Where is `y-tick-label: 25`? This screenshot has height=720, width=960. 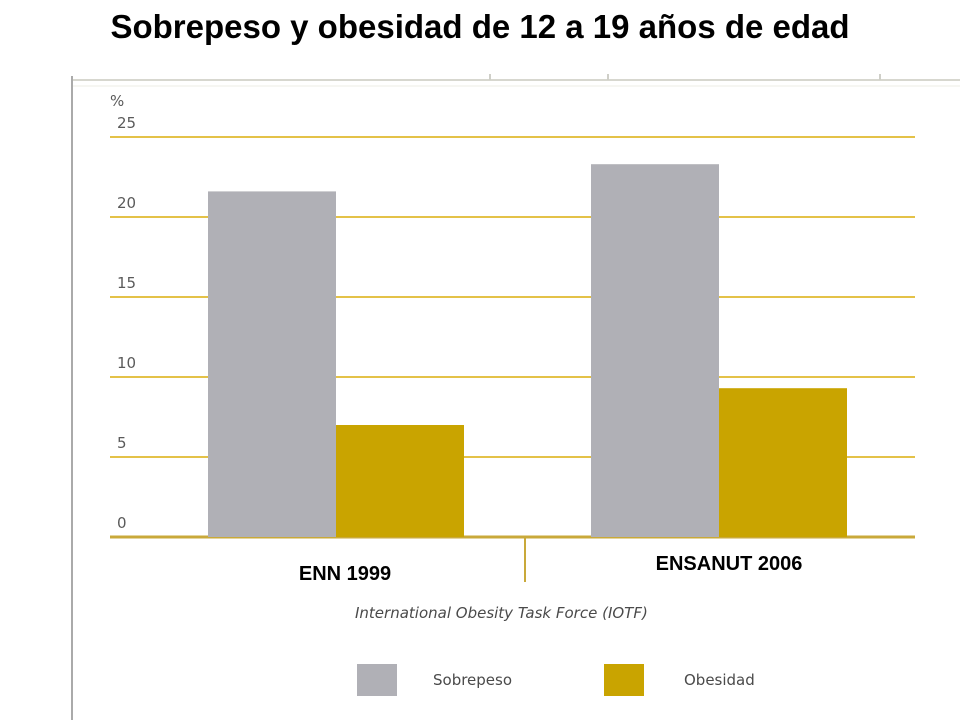
y-tick-label: 25 is located at coordinates (126, 123).